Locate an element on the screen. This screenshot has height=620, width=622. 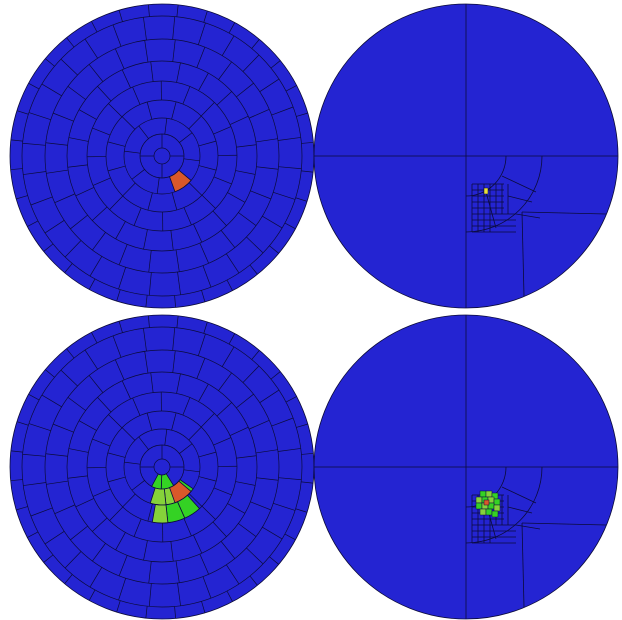
mesh-ring is located at coordinates (162, 156).